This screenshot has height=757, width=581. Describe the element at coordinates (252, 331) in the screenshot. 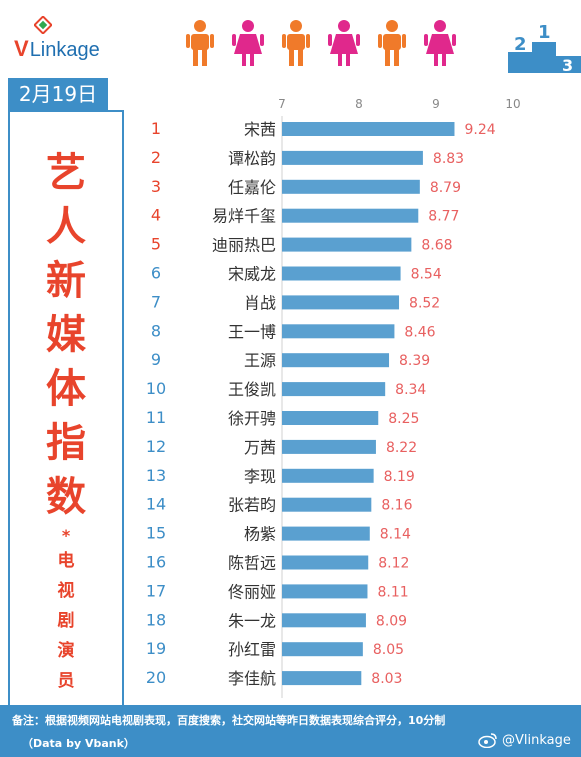

I see `category-label: 王一博` at that location.